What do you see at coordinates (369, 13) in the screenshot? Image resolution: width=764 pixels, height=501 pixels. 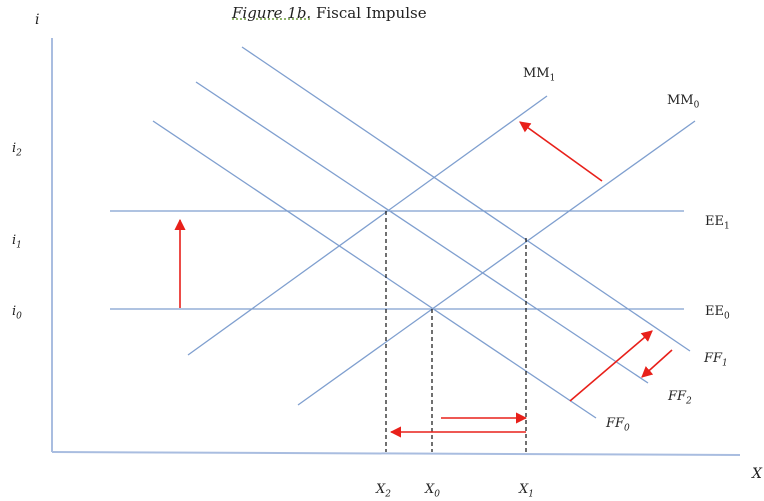 I see `figure-caption: Fiscal Impulse` at bounding box center [369, 13].